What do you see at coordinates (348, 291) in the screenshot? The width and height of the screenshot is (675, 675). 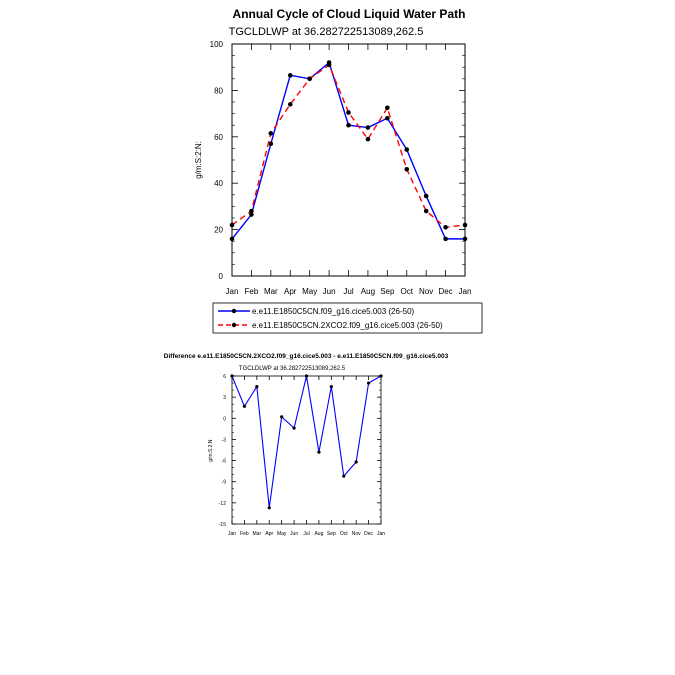 I see `top-xtick-label: Jul` at bounding box center [348, 291].